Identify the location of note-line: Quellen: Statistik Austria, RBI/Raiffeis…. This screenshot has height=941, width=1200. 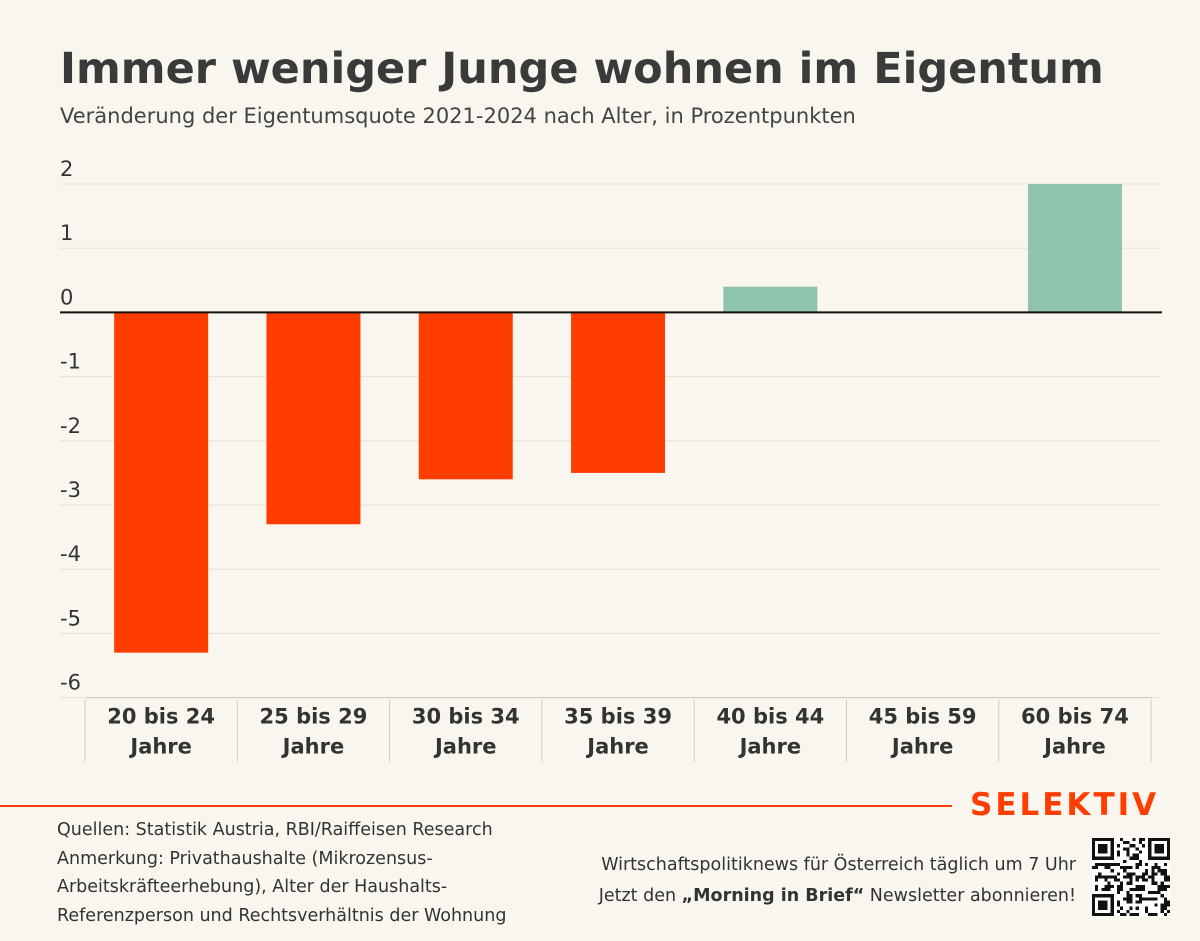
(275, 830).